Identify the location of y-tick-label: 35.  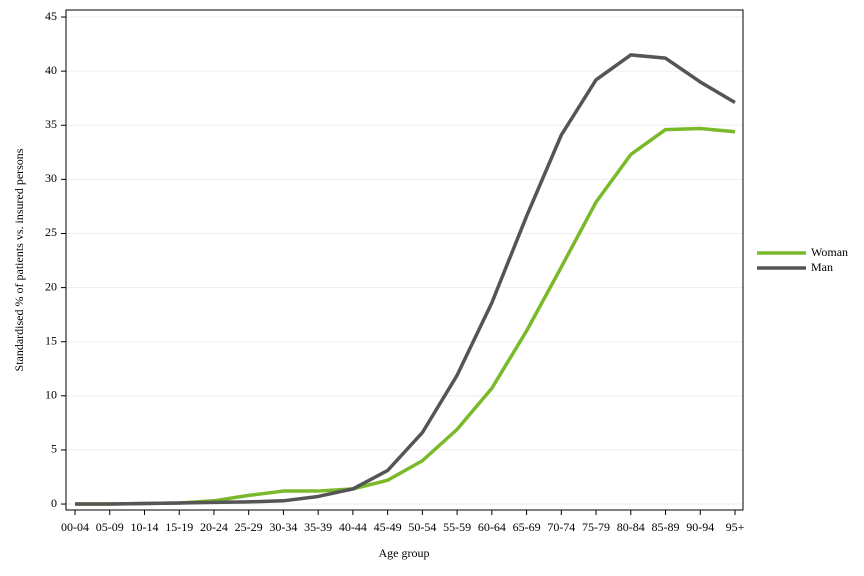
(51, 124).